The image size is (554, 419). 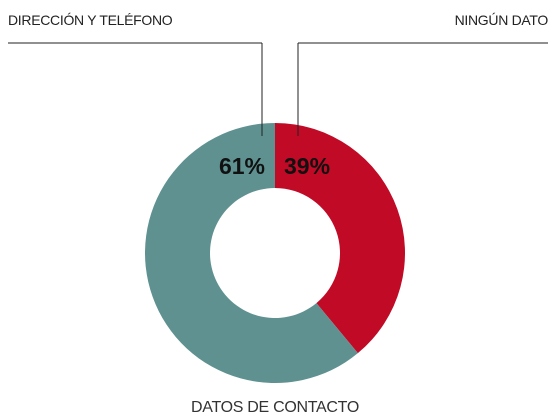 What do you see at coordinates (90, 20) in the screenshot?
I see `category-label: DIRECCIÓN Y TELÉFONO` at bounding box center [90, 20].